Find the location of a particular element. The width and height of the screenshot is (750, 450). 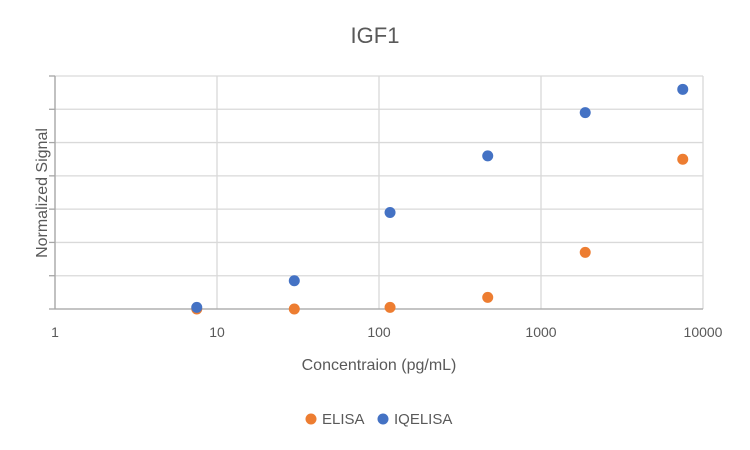

legend-label-elisa: ELISA is located at coordinates (343, 419).